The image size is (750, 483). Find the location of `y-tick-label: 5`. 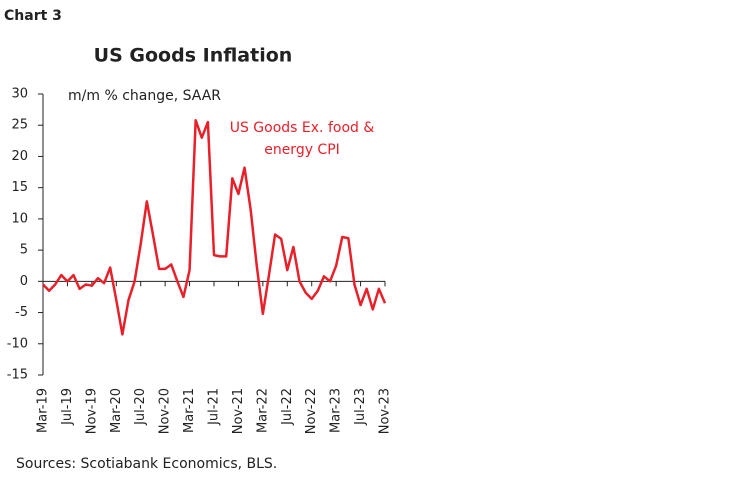

y-tick-label: 5 is located at coordinates (24, 250).